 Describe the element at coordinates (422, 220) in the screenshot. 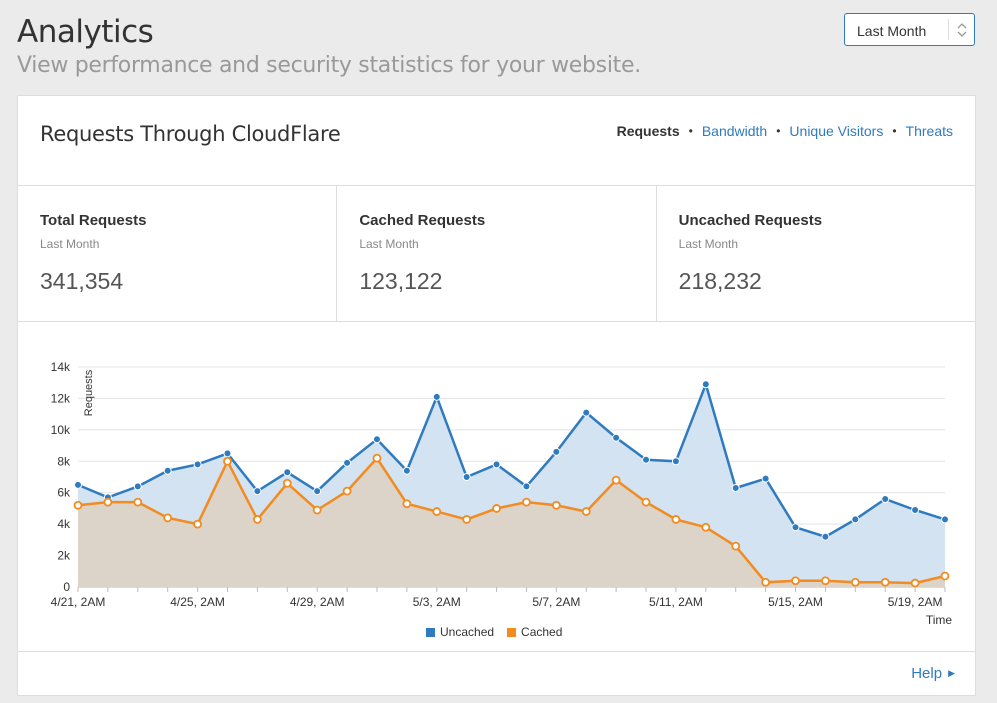

I see `stat-label: Cached Requests` at that location.